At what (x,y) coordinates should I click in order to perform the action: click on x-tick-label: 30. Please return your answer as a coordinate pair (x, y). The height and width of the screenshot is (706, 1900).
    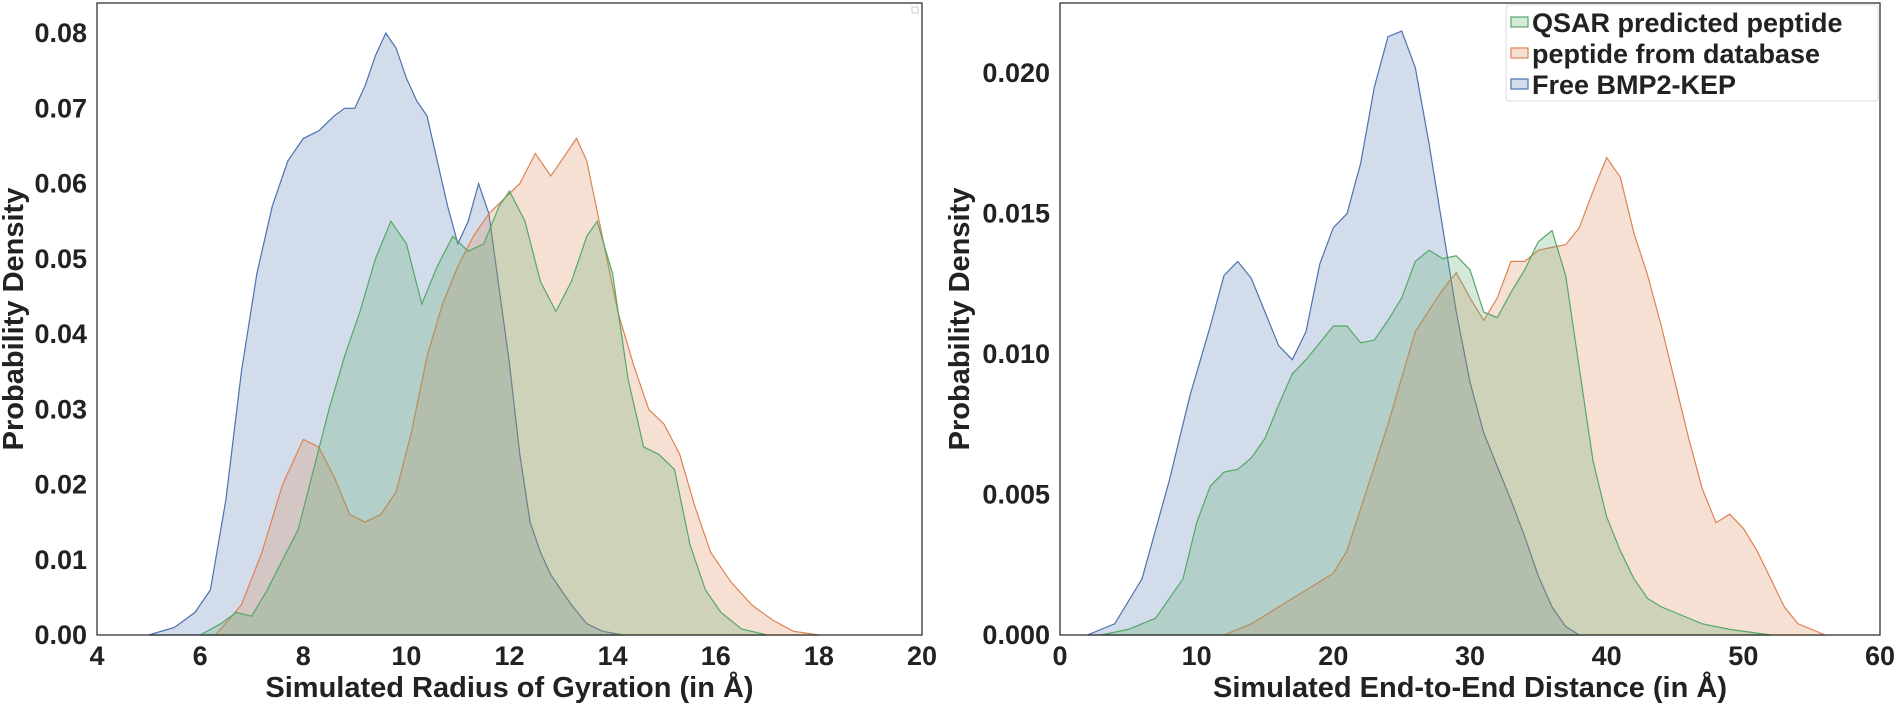
    Looking at the image, I should click on (1470, 656).